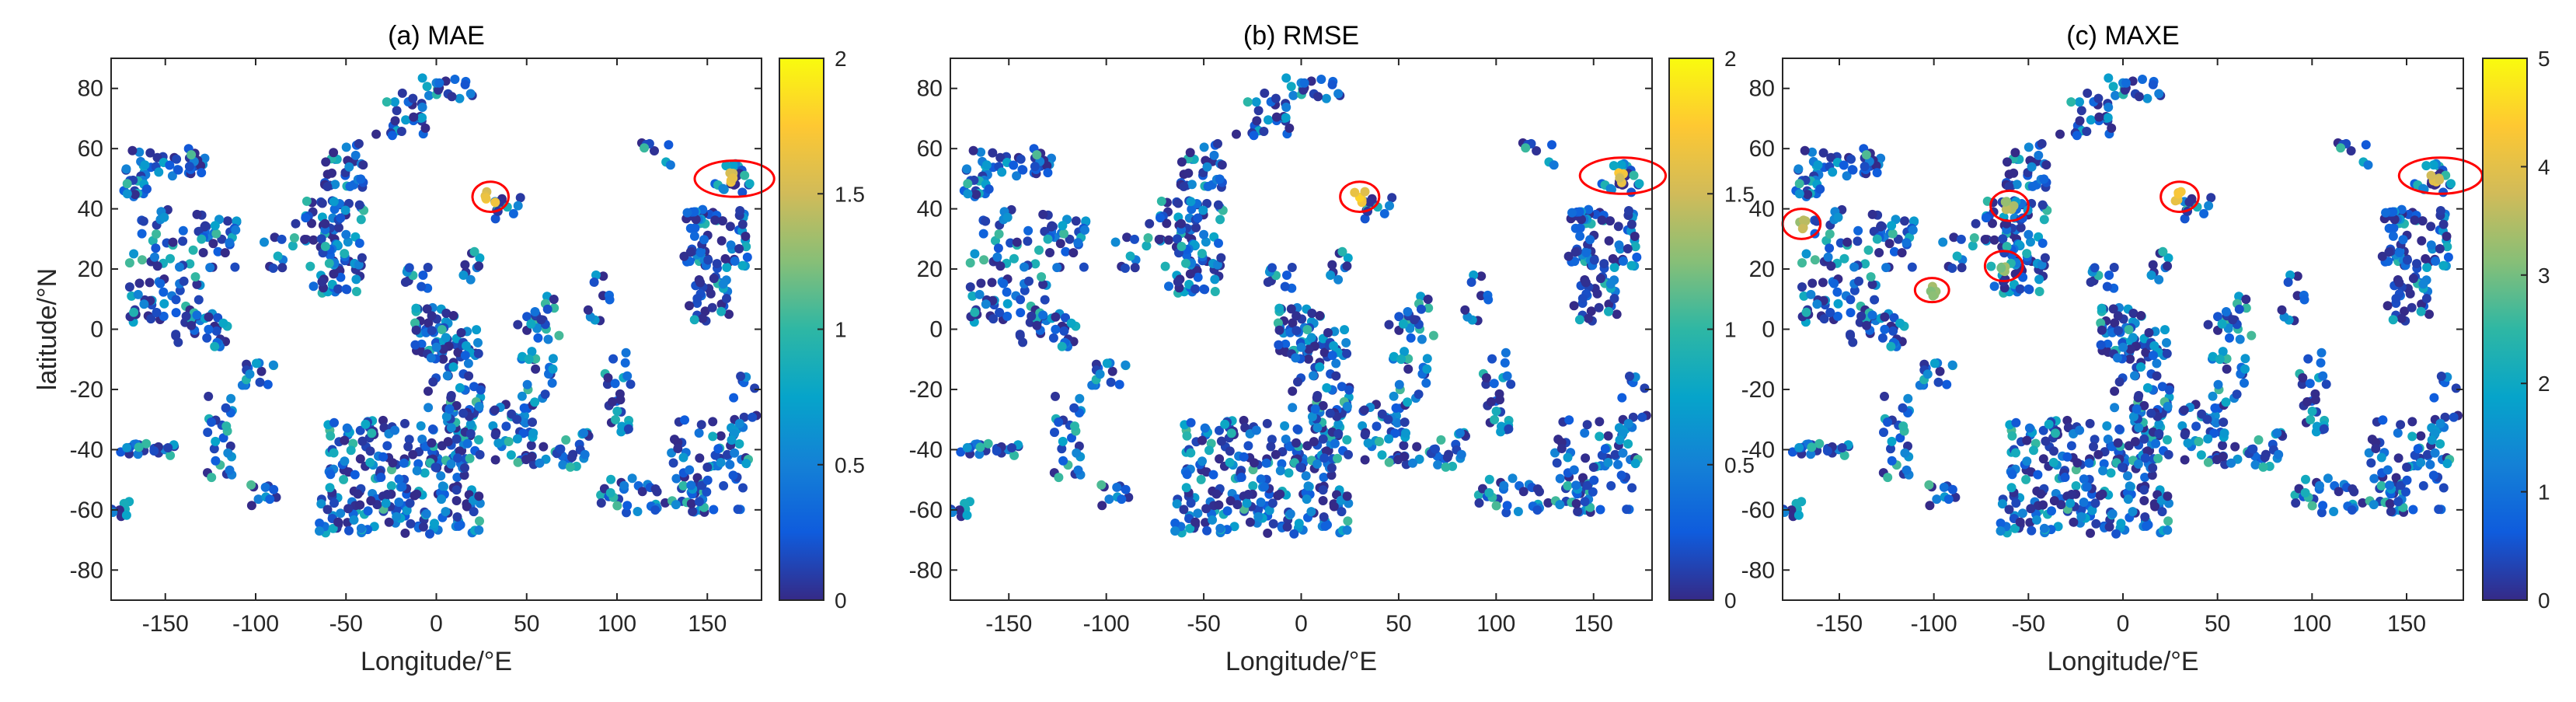 Image resolution: width=2576 pixels, height=702 pixels. Describe the element at coordinates (86, 450) in the screenshot. I see `y-tick-label: -40` at that location.